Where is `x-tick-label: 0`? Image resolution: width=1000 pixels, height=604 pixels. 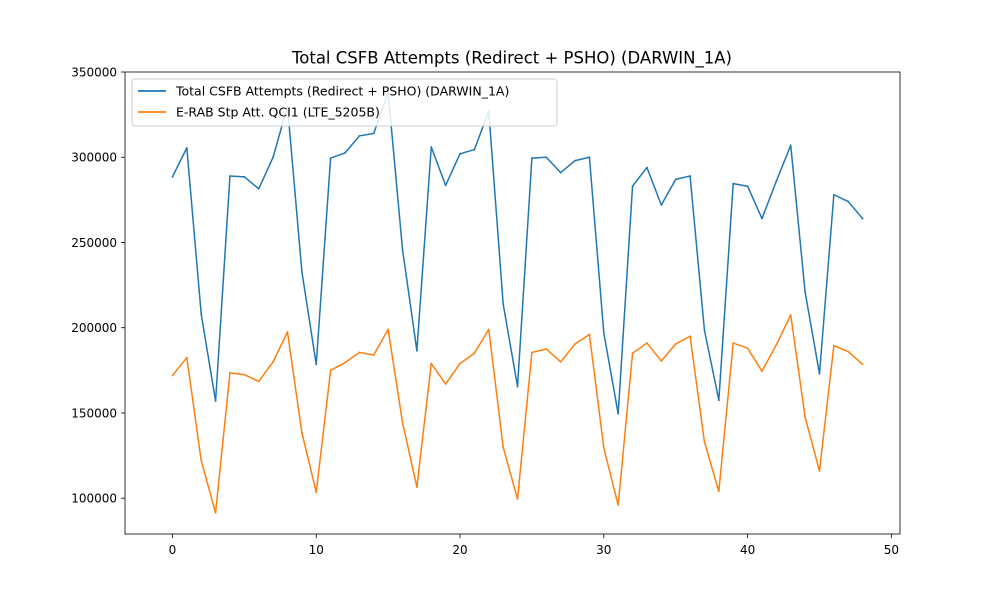 x-tick-label: 0 is located at coordinates (173, 550).